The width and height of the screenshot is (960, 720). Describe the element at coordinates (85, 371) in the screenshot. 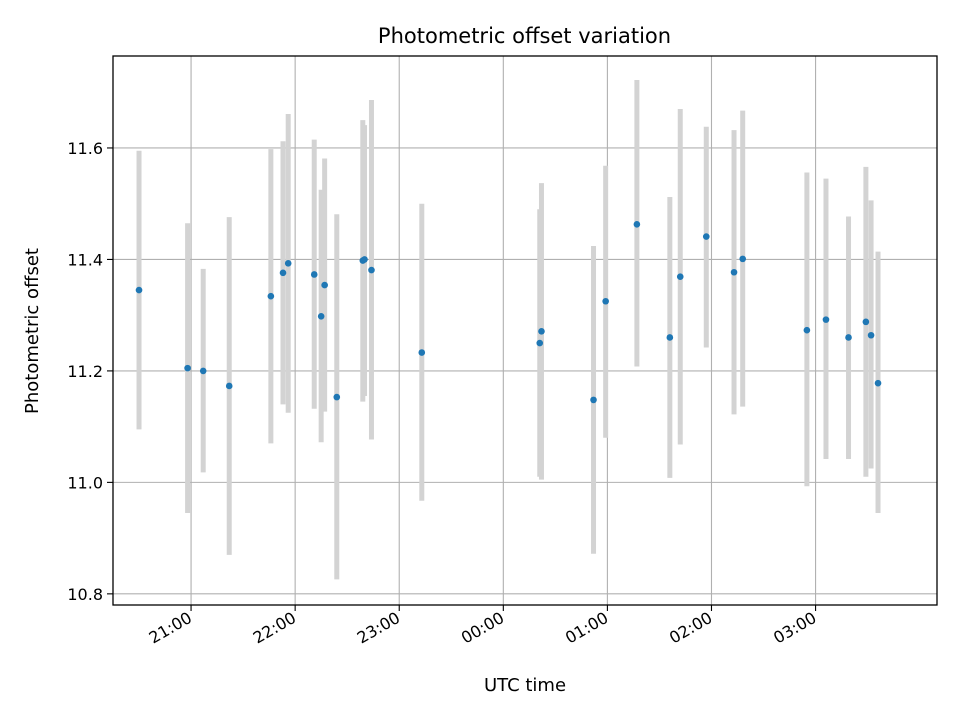

I see `y-tick-label: 11.2` at that location.